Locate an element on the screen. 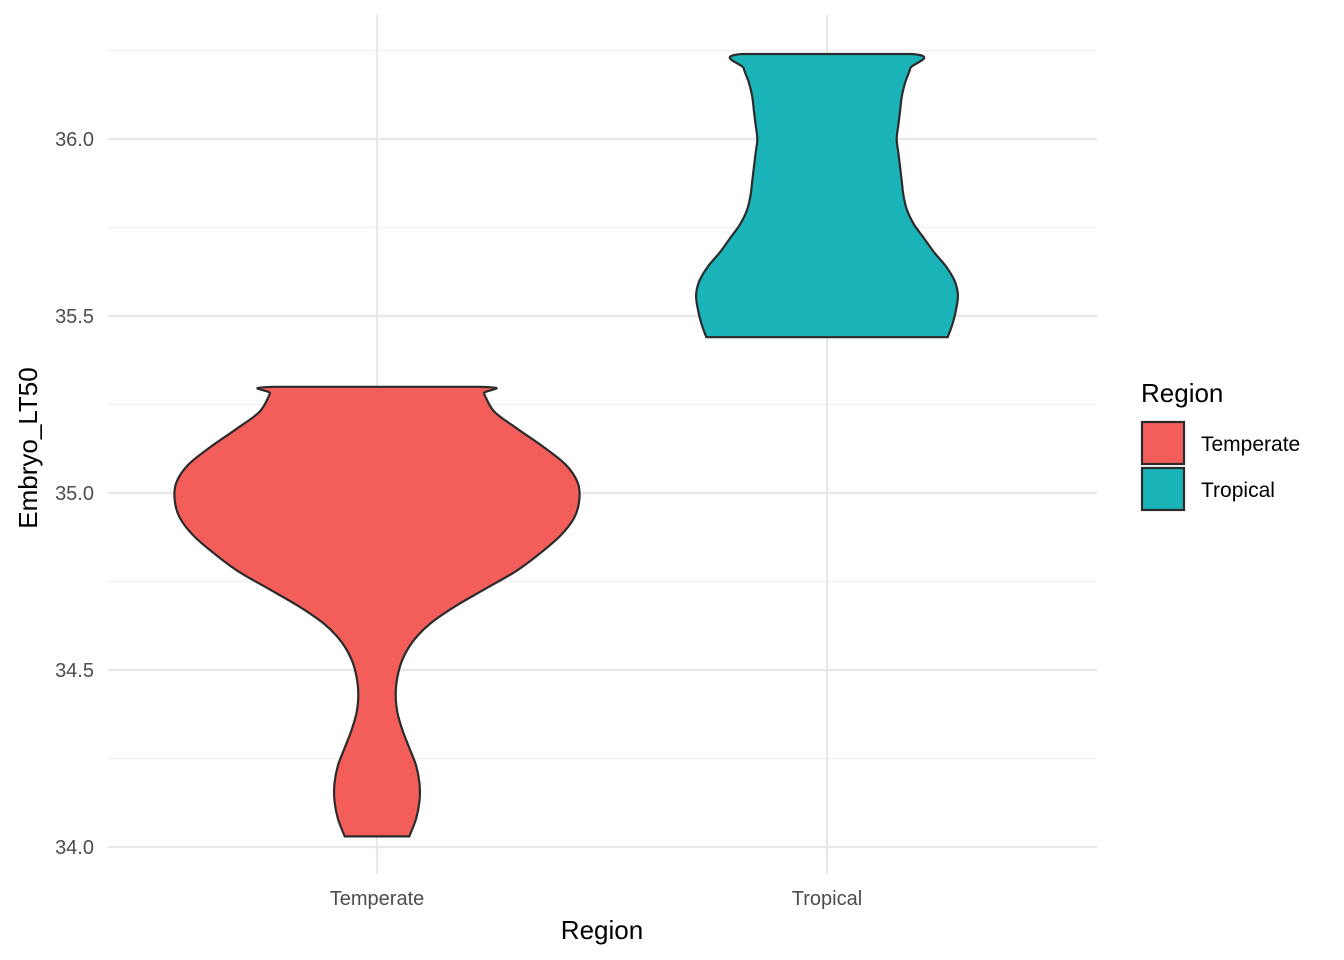  legend-label-tropical: Tropical is located at coordinates (1238, 490).